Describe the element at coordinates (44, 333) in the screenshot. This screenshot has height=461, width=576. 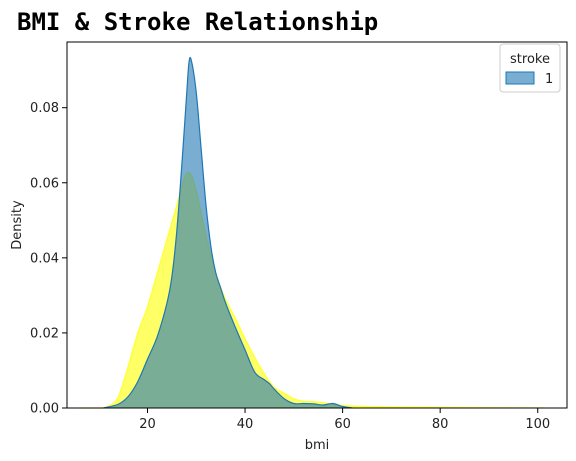
I see `y-tick-label: 0.02` at that location.